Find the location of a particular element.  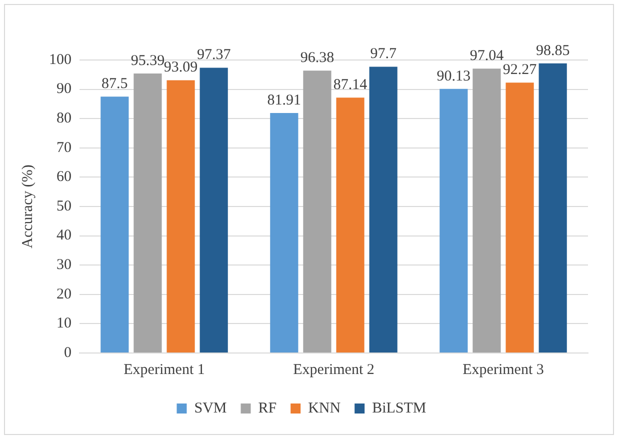

data-label: 98.85 is located at coordinates (553, 50).